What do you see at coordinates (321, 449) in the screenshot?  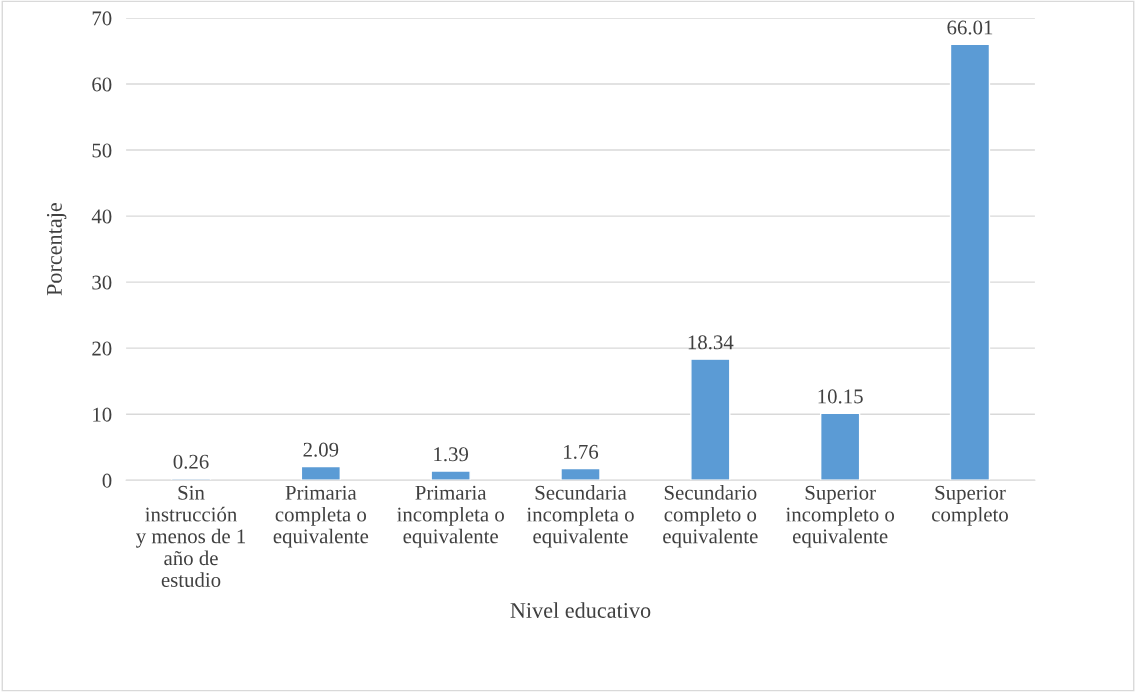 I see `data-label: 2.09` at bounding box center [321, 449].